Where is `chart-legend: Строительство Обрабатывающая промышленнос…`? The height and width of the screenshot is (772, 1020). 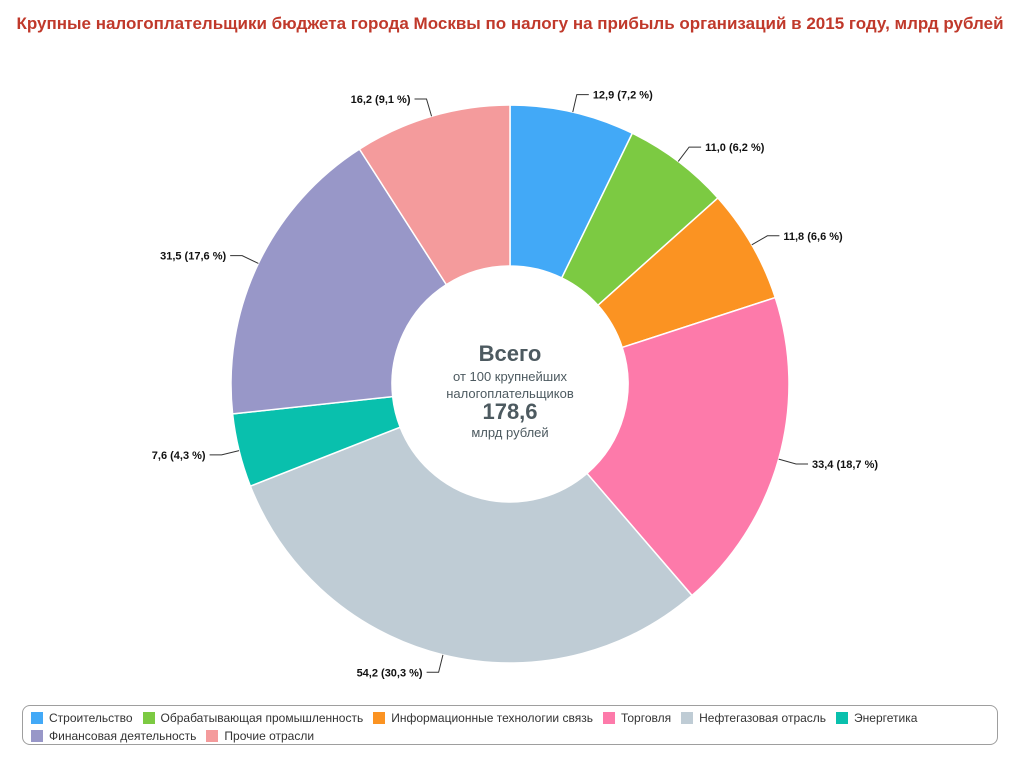
chart-legend: Строительство Обрабатывающая промышленнос… is located at coordinates (510, 725).